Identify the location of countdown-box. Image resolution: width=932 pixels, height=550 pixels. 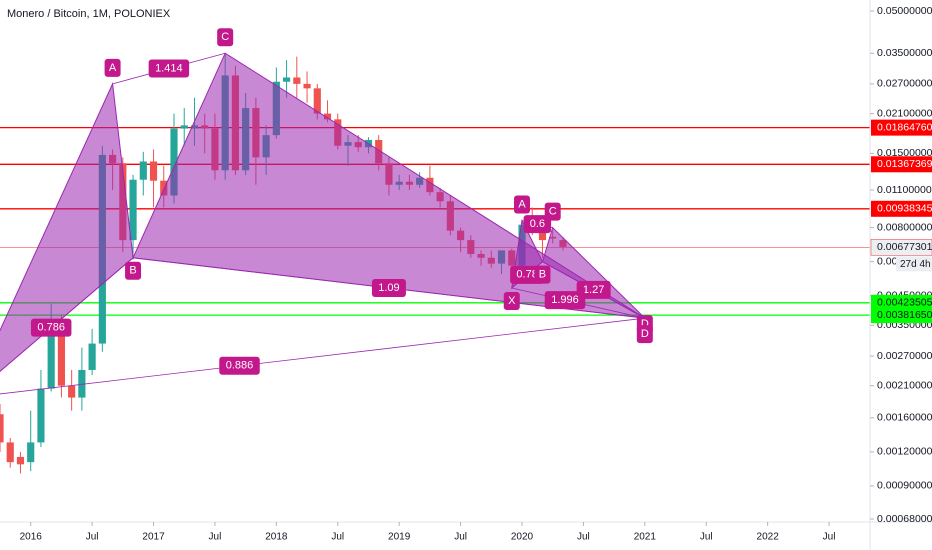
(914, 264).